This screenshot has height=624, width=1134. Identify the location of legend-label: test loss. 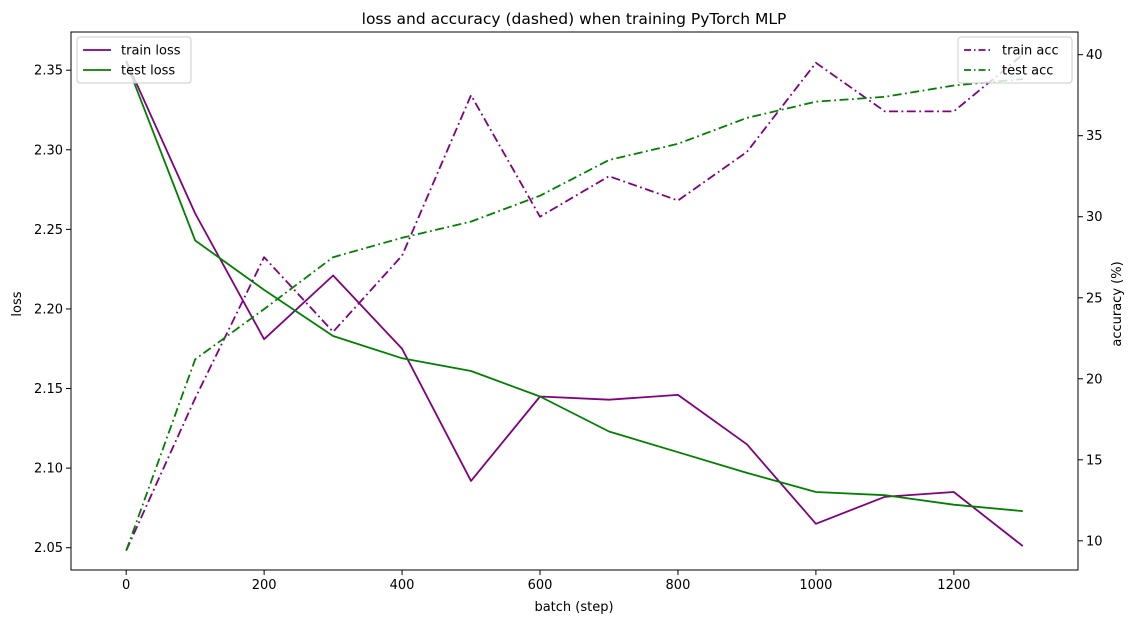
(148, 71).